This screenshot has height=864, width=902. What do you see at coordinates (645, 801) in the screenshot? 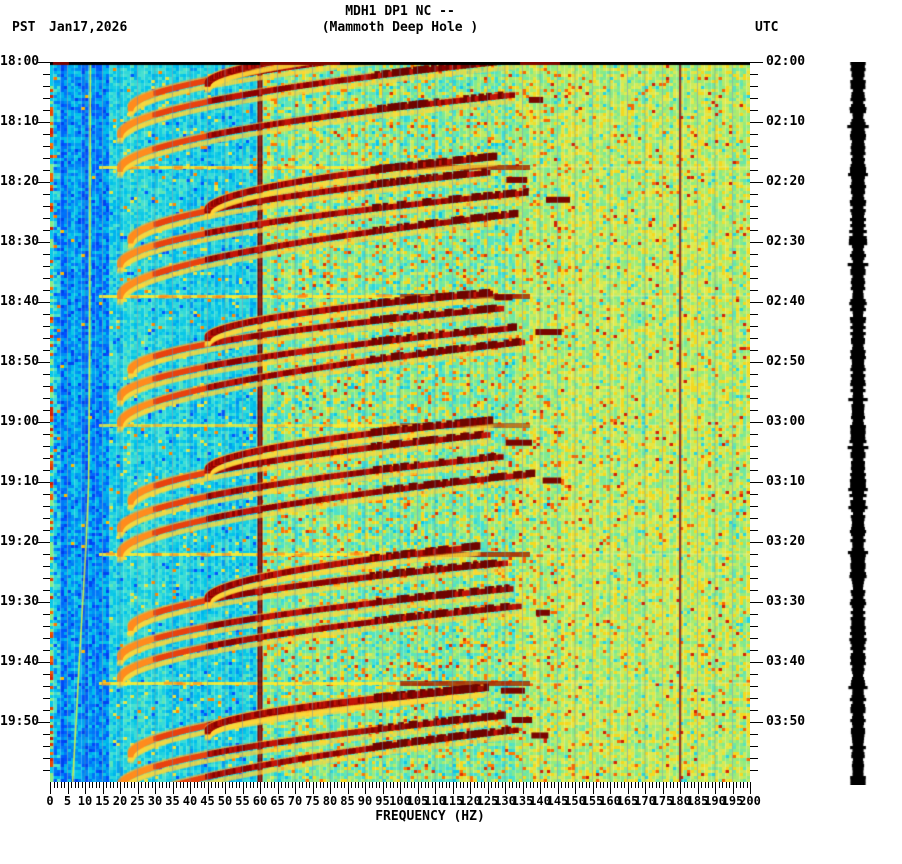
I see `x-tick-label: 170` at bounding box center [645, 801].